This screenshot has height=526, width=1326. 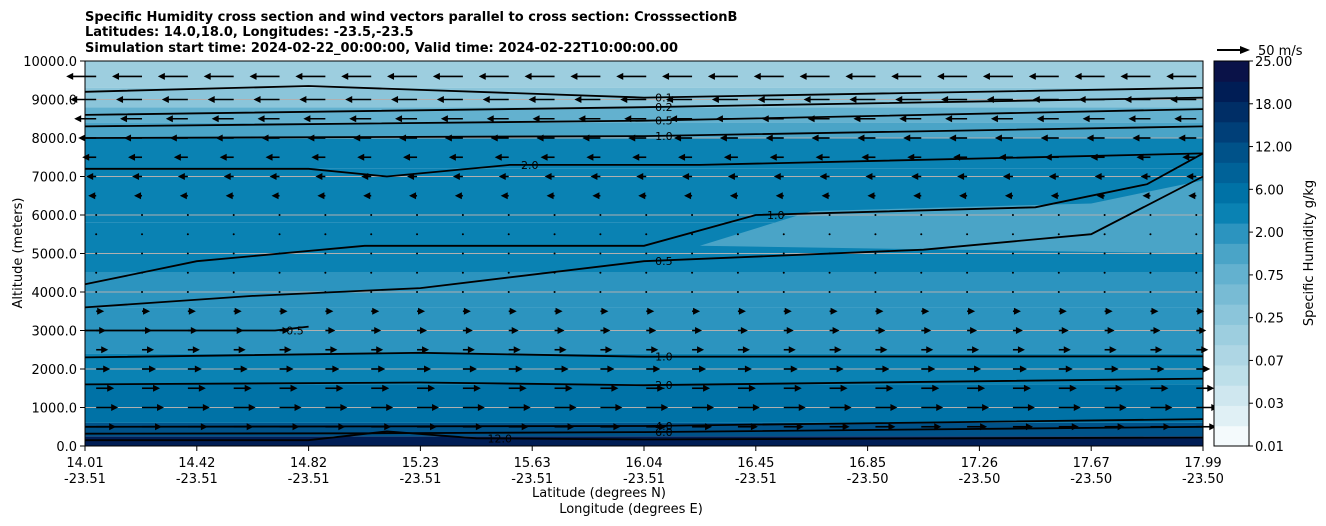 What do you see at coordinates (1231, 152) in the screenshot?
I see `colorbar-segment` at bounding box center [1231, 152].